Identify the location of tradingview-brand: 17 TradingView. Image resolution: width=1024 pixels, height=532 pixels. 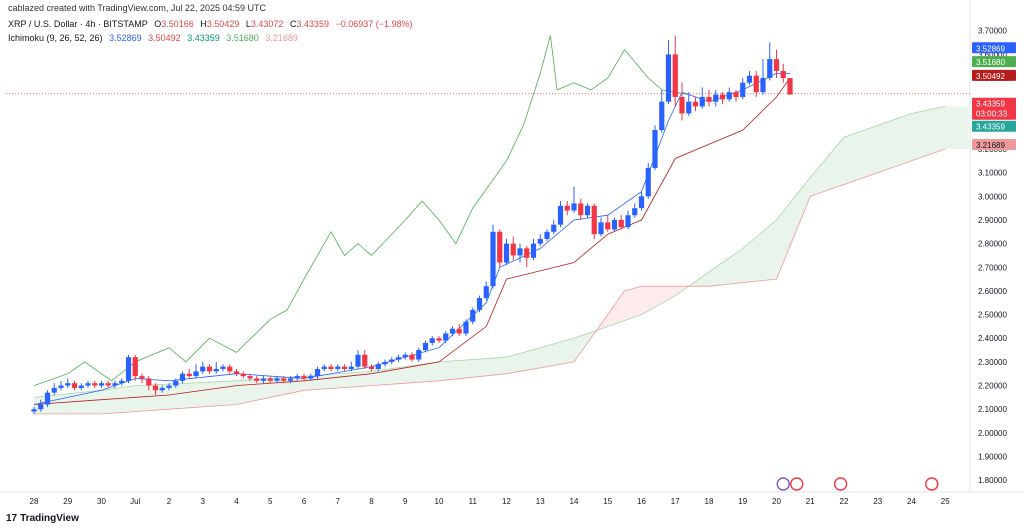
(42, 518).